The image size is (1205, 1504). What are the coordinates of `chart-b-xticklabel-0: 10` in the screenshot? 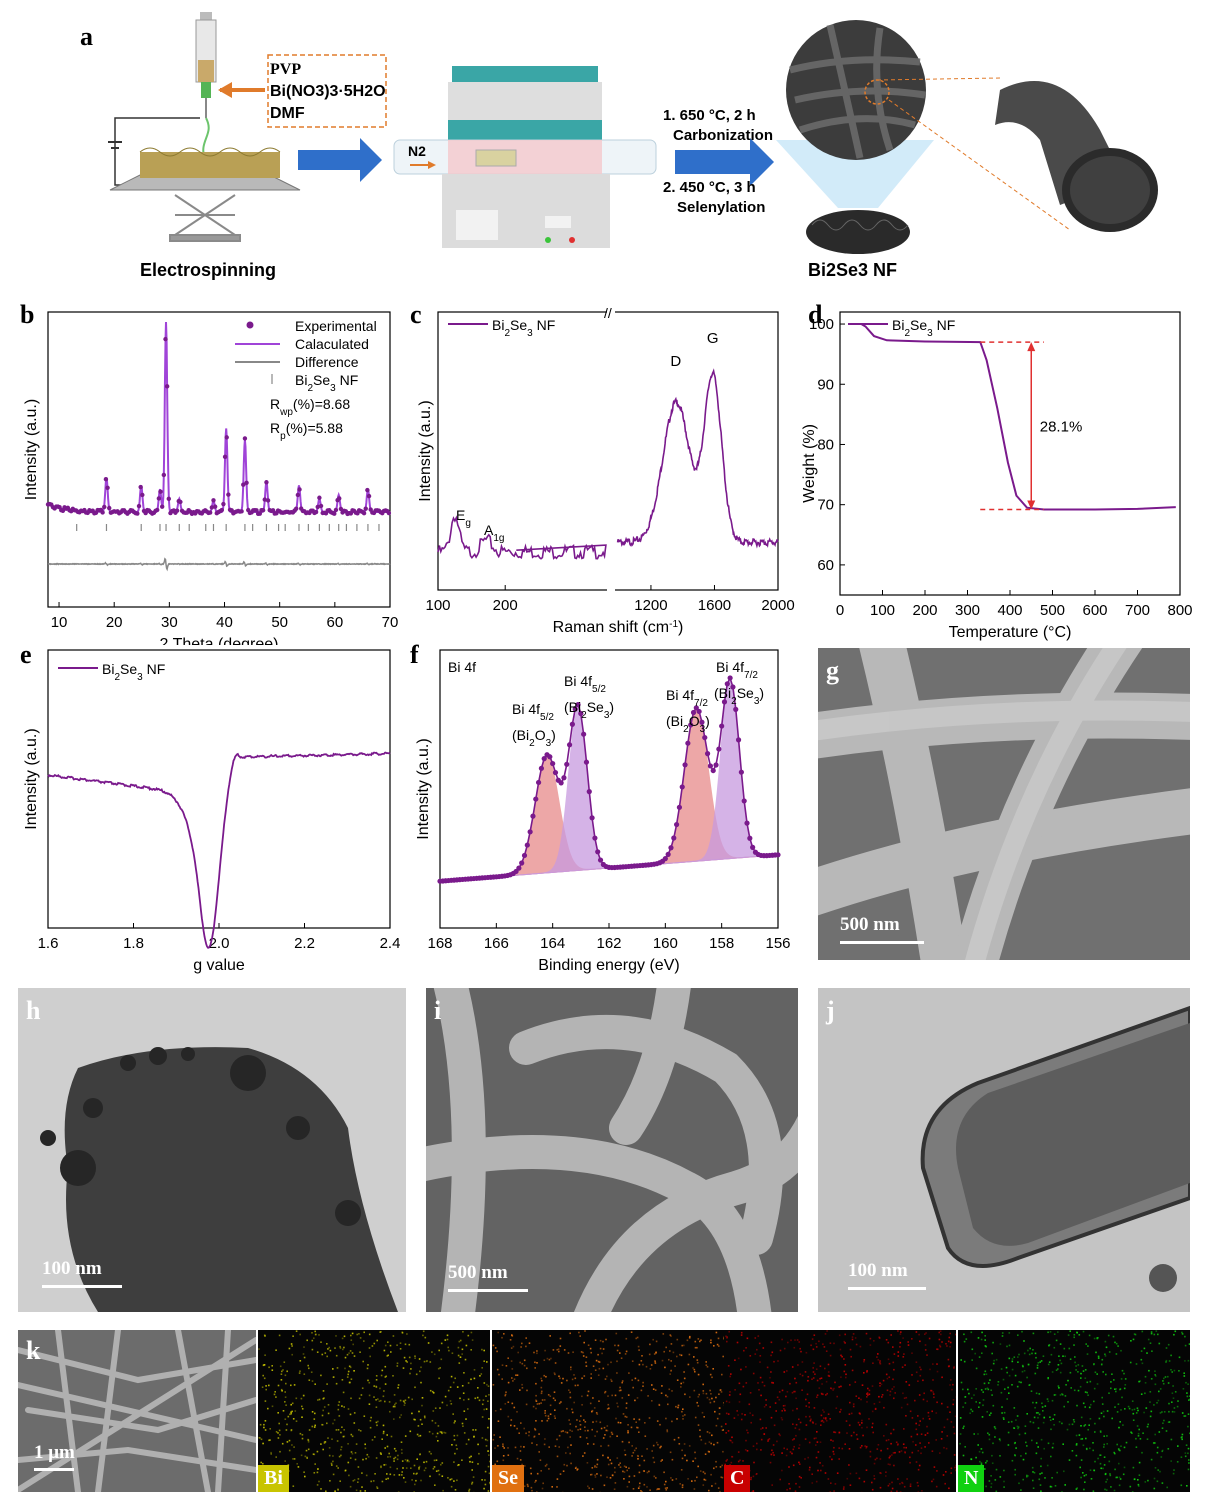 It's located at (59, 622).